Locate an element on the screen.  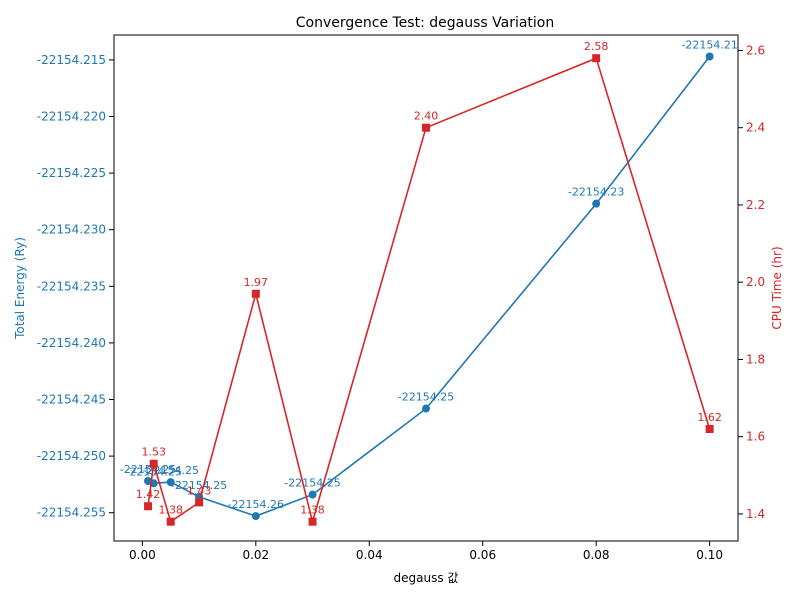
y-left-tick-label: -22154.250 is located at coordinates (71, 456).